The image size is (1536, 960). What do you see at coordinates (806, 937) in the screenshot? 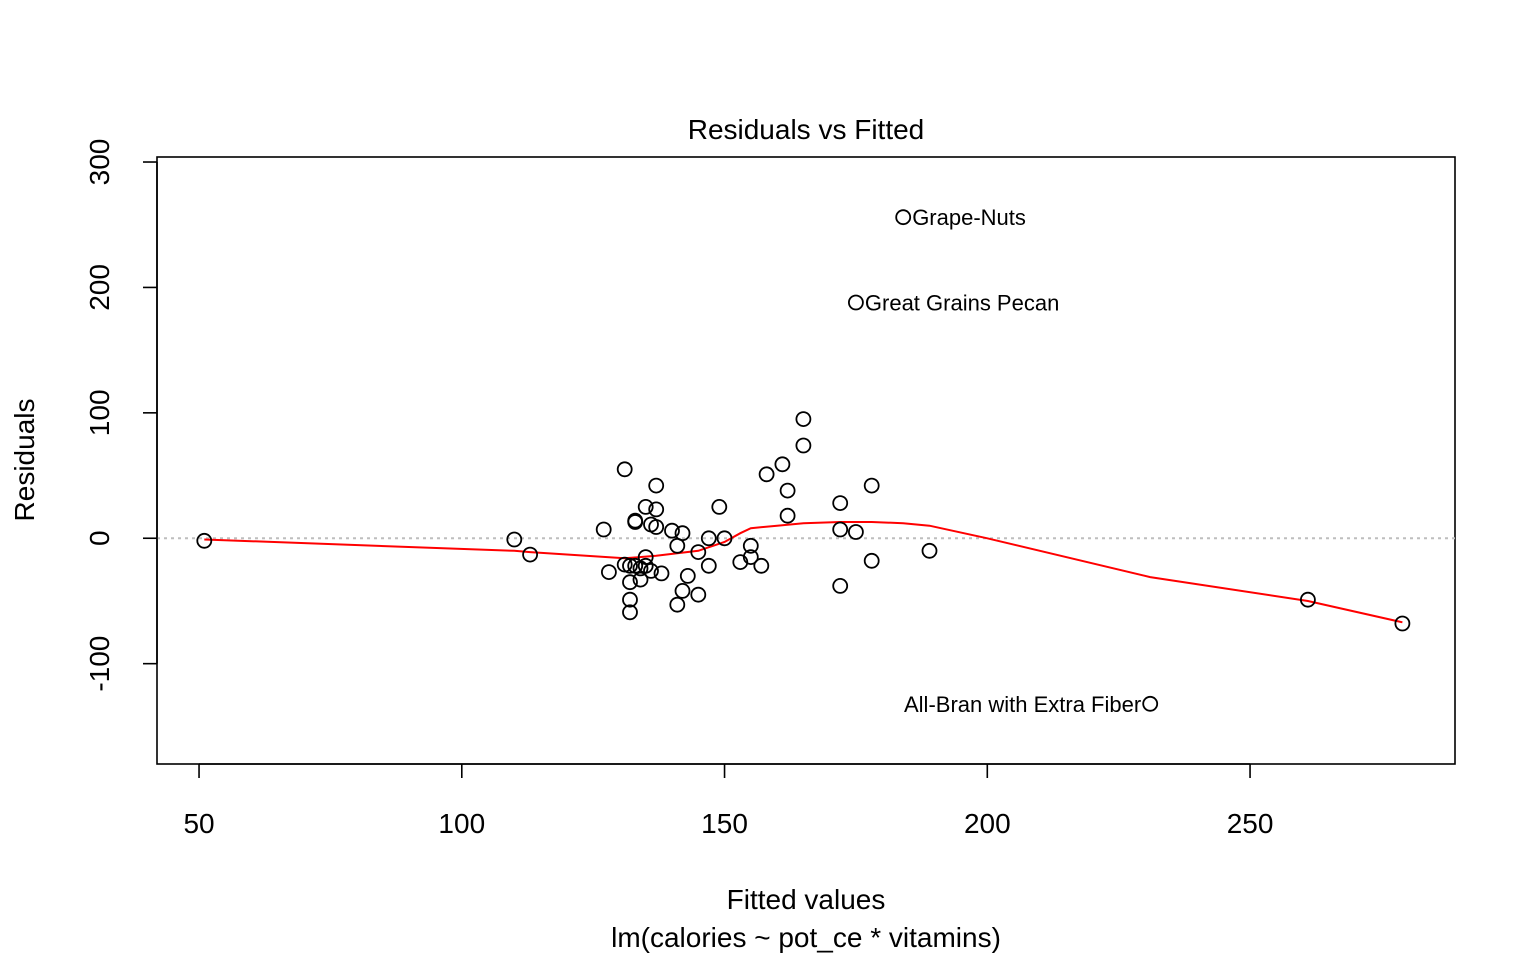
I see `chart-subtitle: lm(calories ~ pot_ce * vitamins)` at bounding box center [806, 937].